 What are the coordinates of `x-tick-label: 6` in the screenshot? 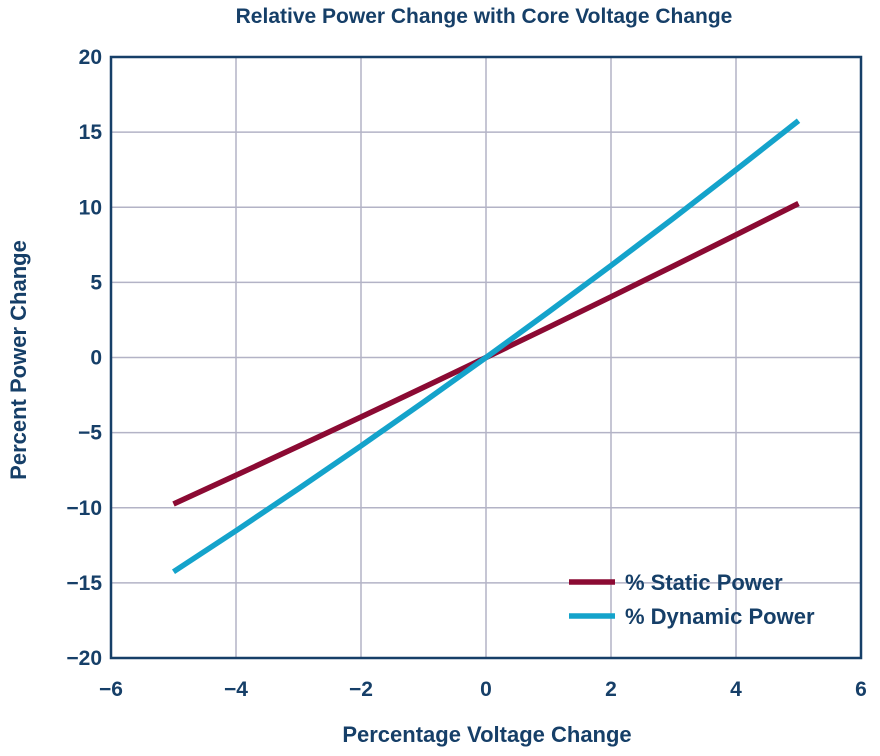 It's located at (861, 689).